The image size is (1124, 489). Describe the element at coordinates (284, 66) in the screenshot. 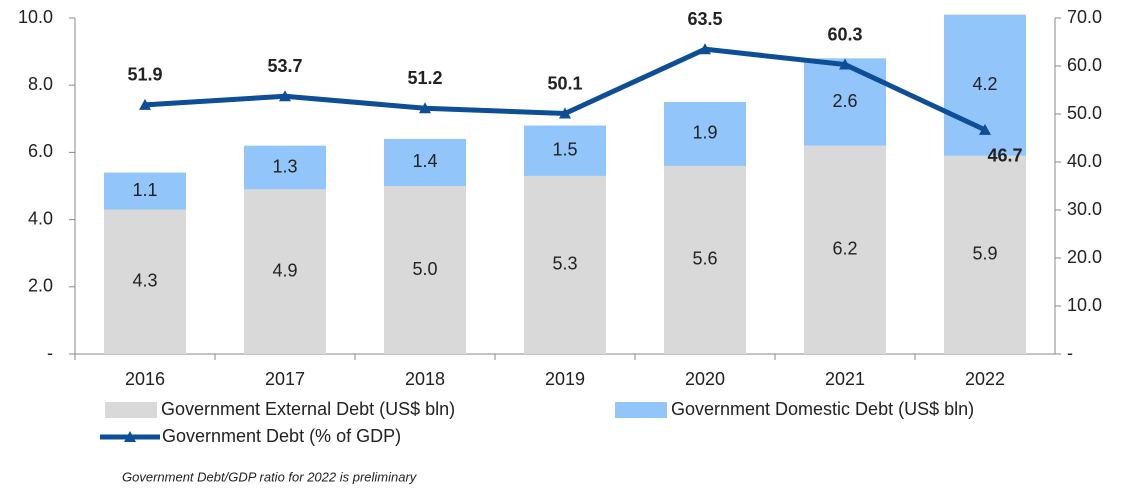

I see `line-label: 53.7` at that location.